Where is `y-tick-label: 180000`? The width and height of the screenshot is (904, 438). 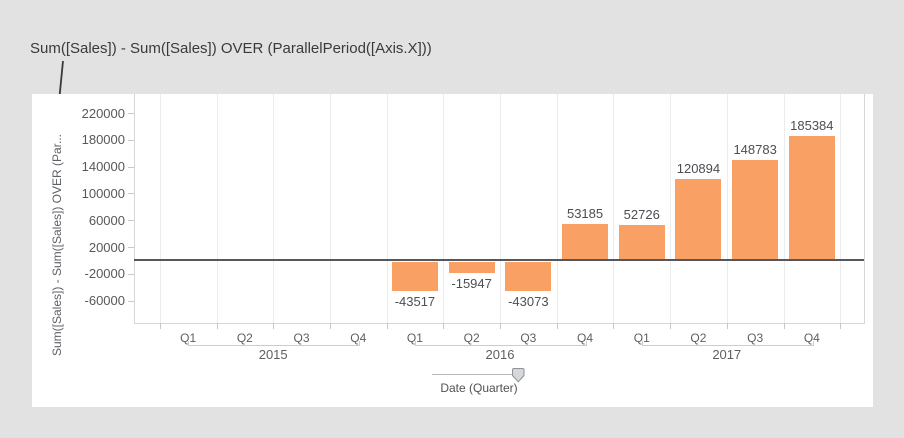 y-tick-label: 180000 is located at coordinates (103, 140).